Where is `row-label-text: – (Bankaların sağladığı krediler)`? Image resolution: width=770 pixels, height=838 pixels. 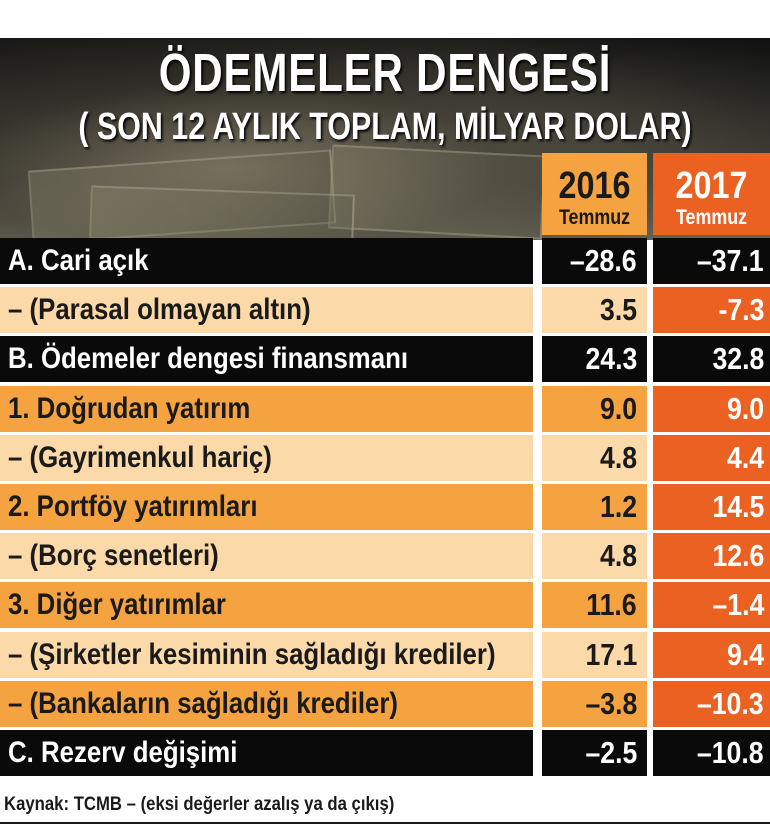
row-label-text: – (Bankaların sağladığı krediler) is located at coordinates (203, 703).